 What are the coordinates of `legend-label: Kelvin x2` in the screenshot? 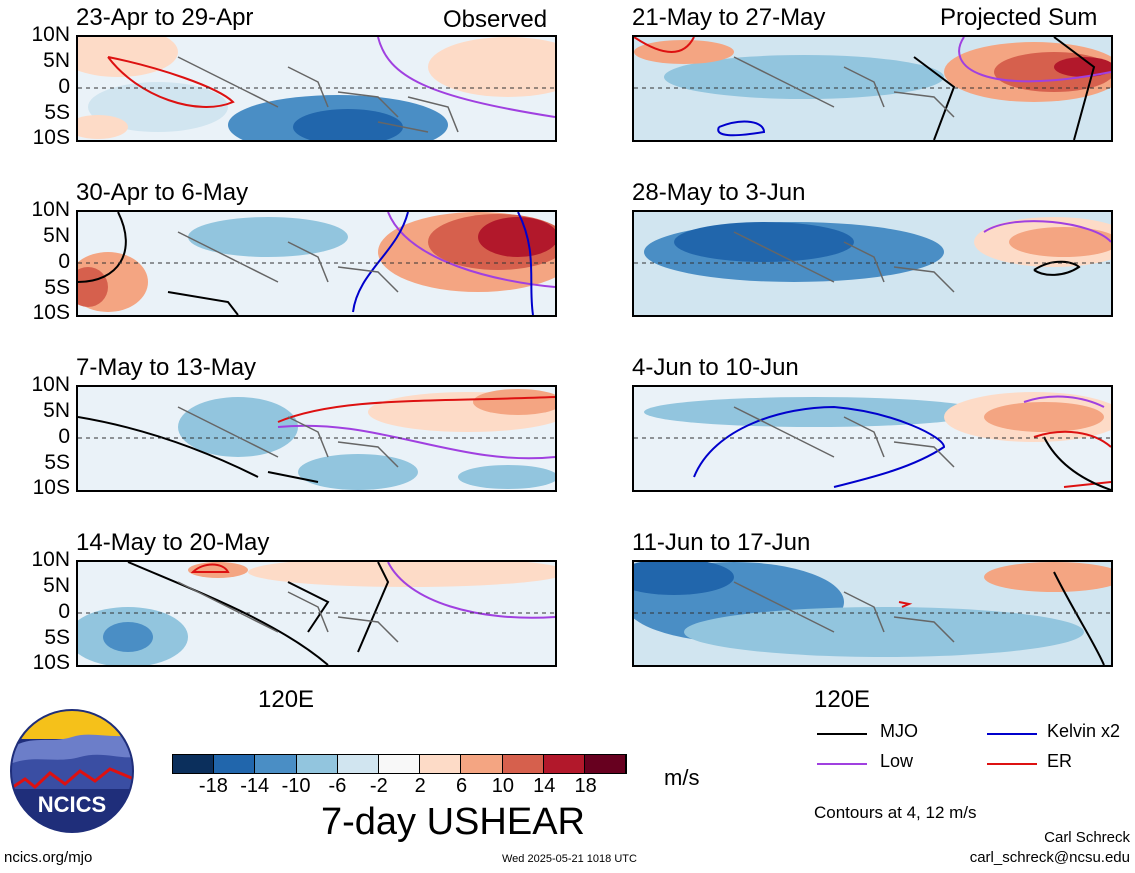 It's located at (1084, 731).